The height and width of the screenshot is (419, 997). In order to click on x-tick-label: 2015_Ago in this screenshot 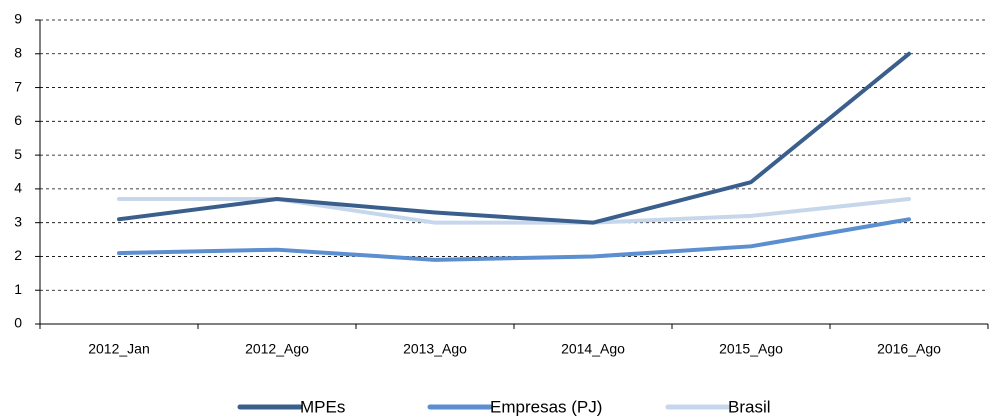, I will do `click(751, 349)`.